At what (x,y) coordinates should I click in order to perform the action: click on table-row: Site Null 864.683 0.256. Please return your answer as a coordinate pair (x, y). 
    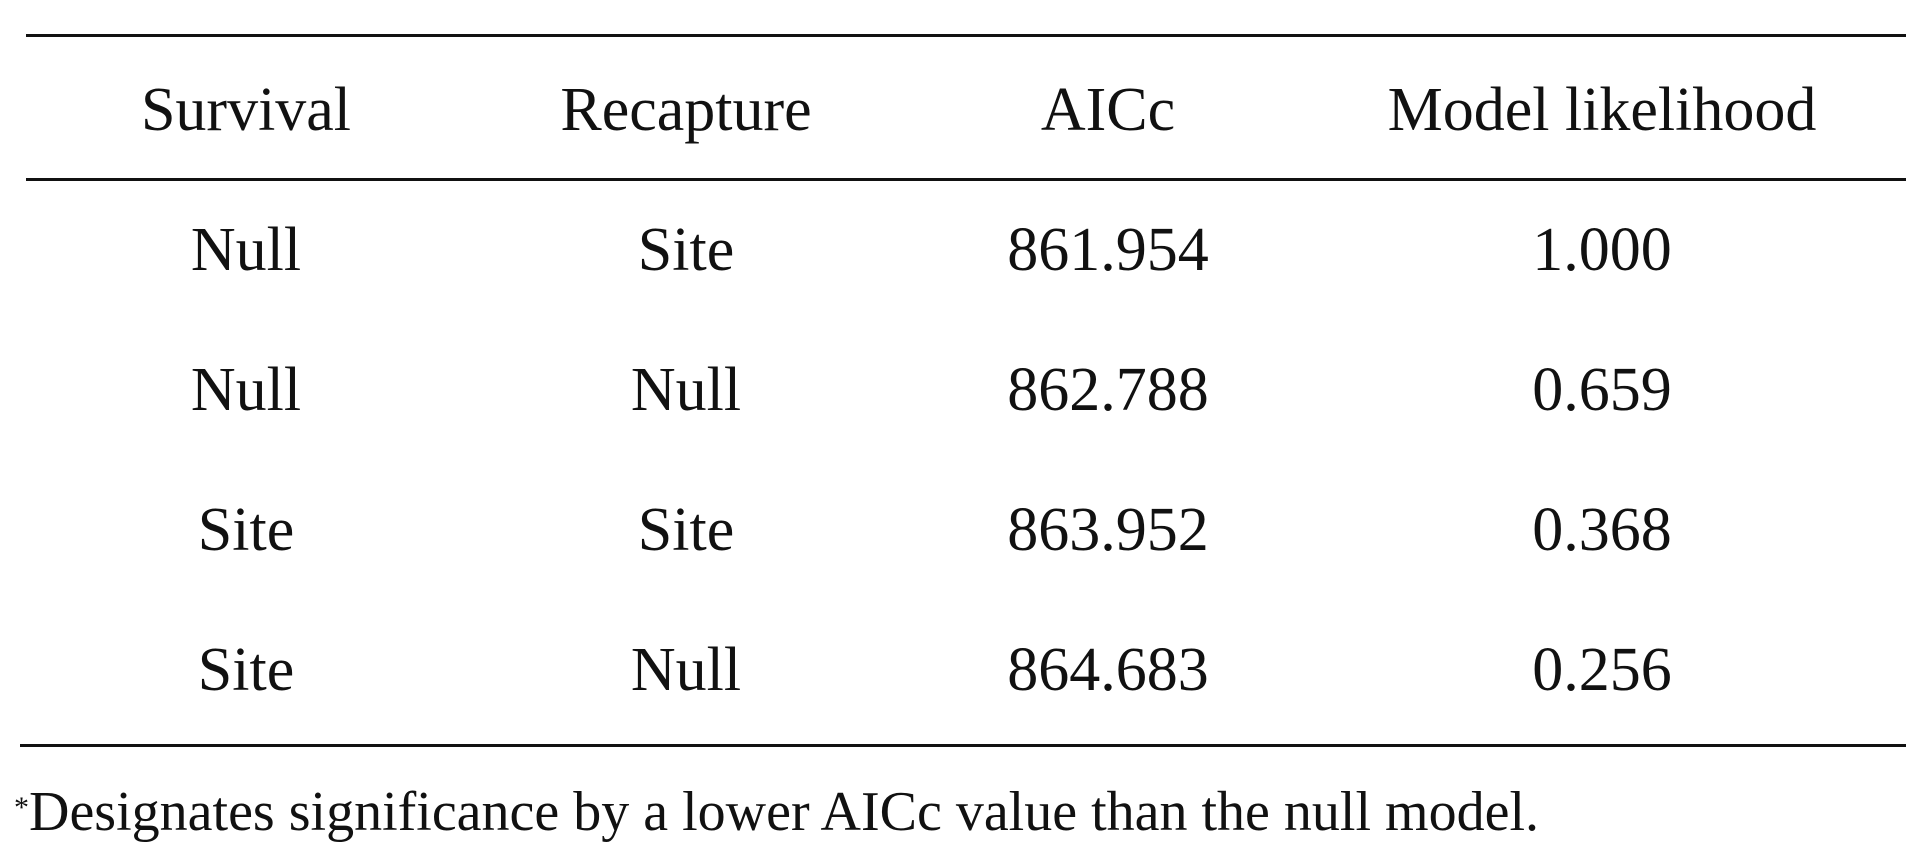
    Looking at the image, I should click on (956, 670).